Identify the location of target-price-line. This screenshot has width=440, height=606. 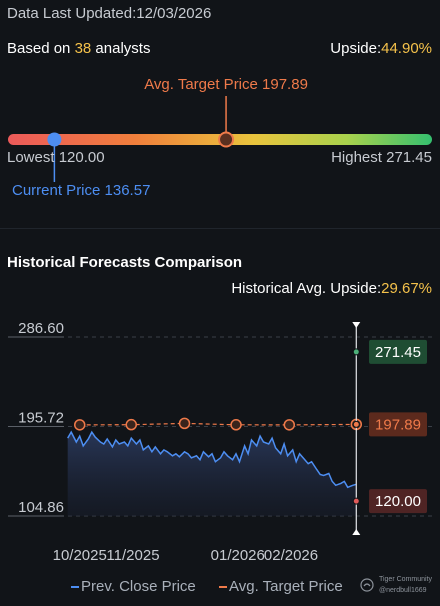
(218, 424).